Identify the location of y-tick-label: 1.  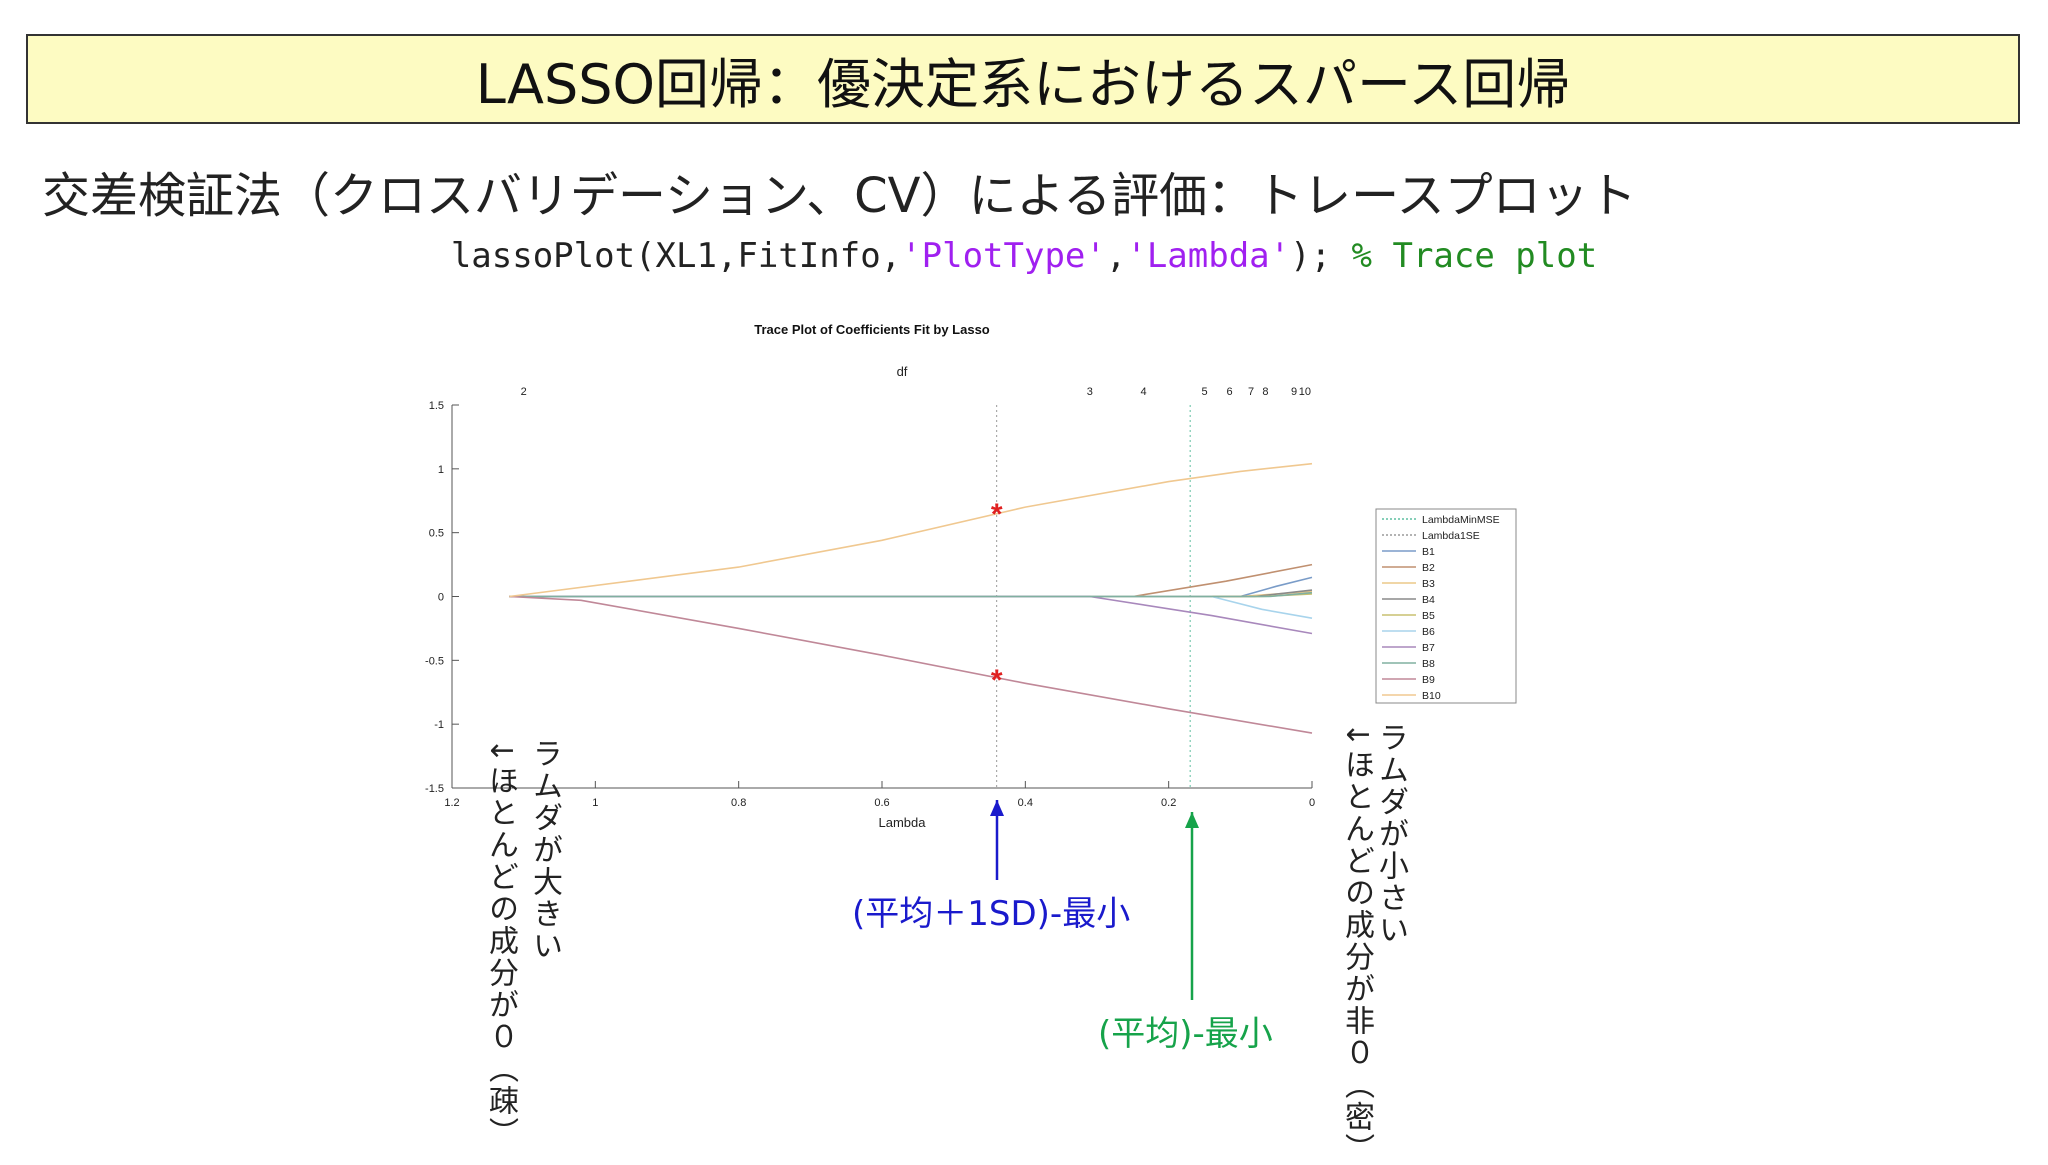
(441, 470).